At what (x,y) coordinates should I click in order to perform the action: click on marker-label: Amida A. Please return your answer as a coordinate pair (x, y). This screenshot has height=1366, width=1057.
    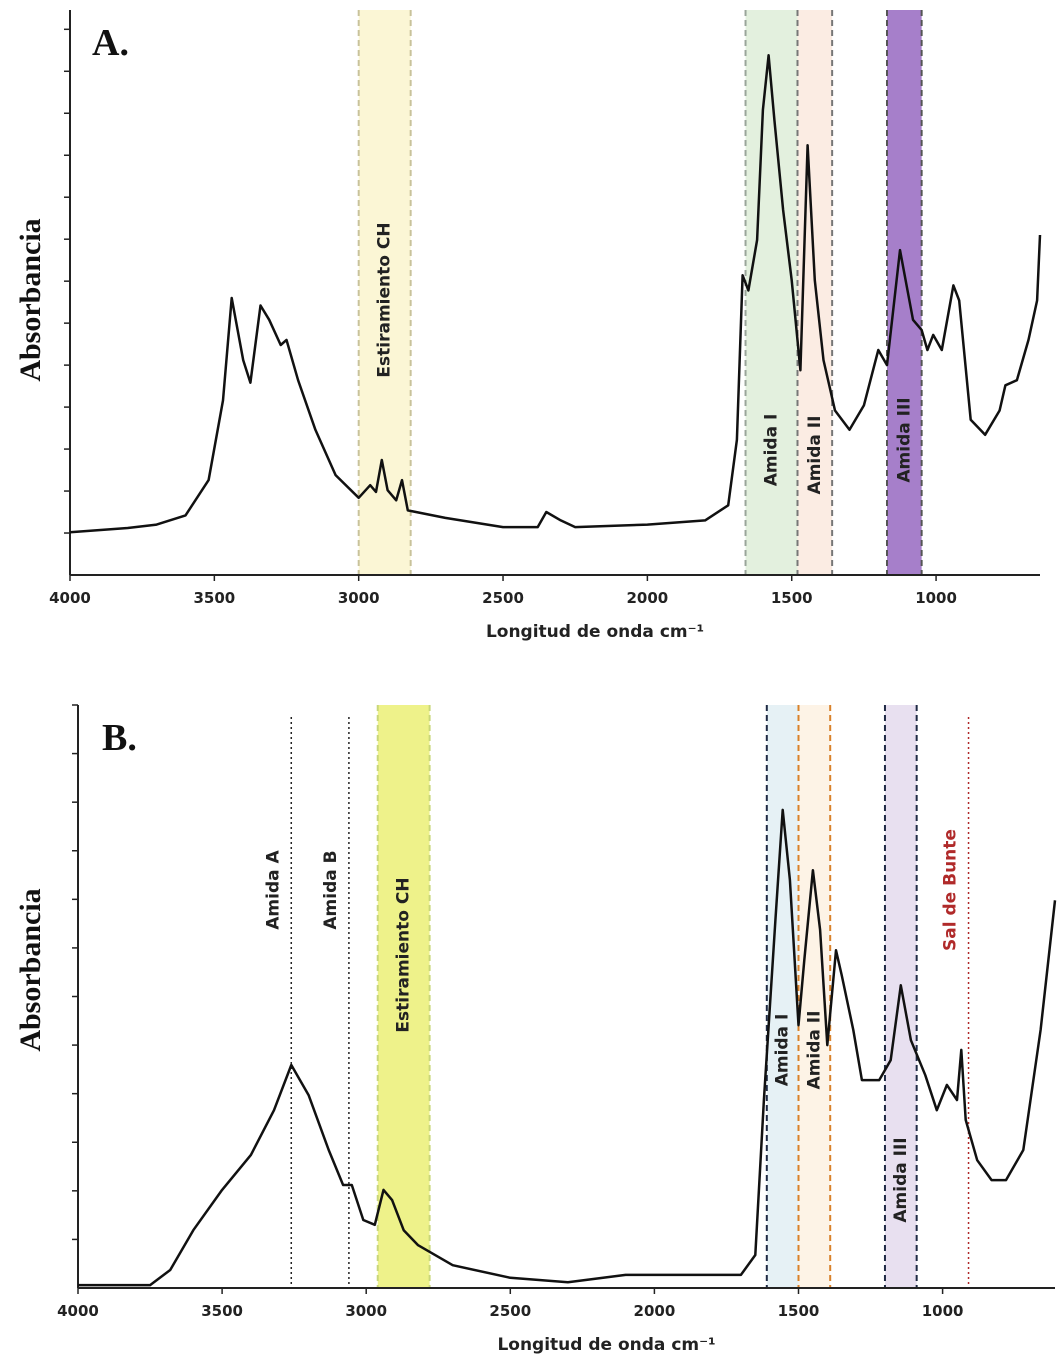
    Looking at the image, I should click on (273, 889).